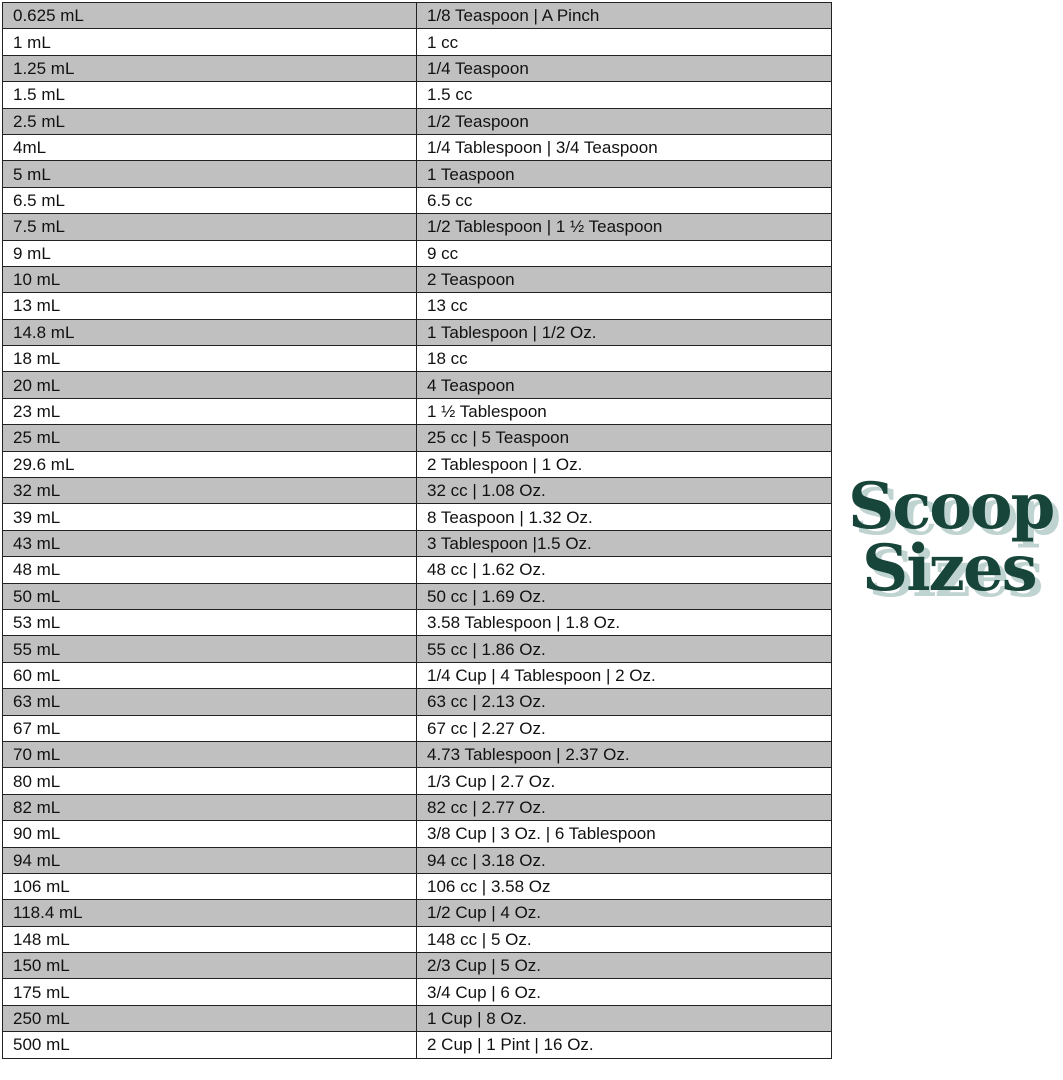 The width and height of the screenshot is (1063, 1080). What do you see at coordinates (624, 491) in the screenshot?
I see `equivalent-cell: 32 cc | 1.08 Oz.` at bounding box center [624, 491].